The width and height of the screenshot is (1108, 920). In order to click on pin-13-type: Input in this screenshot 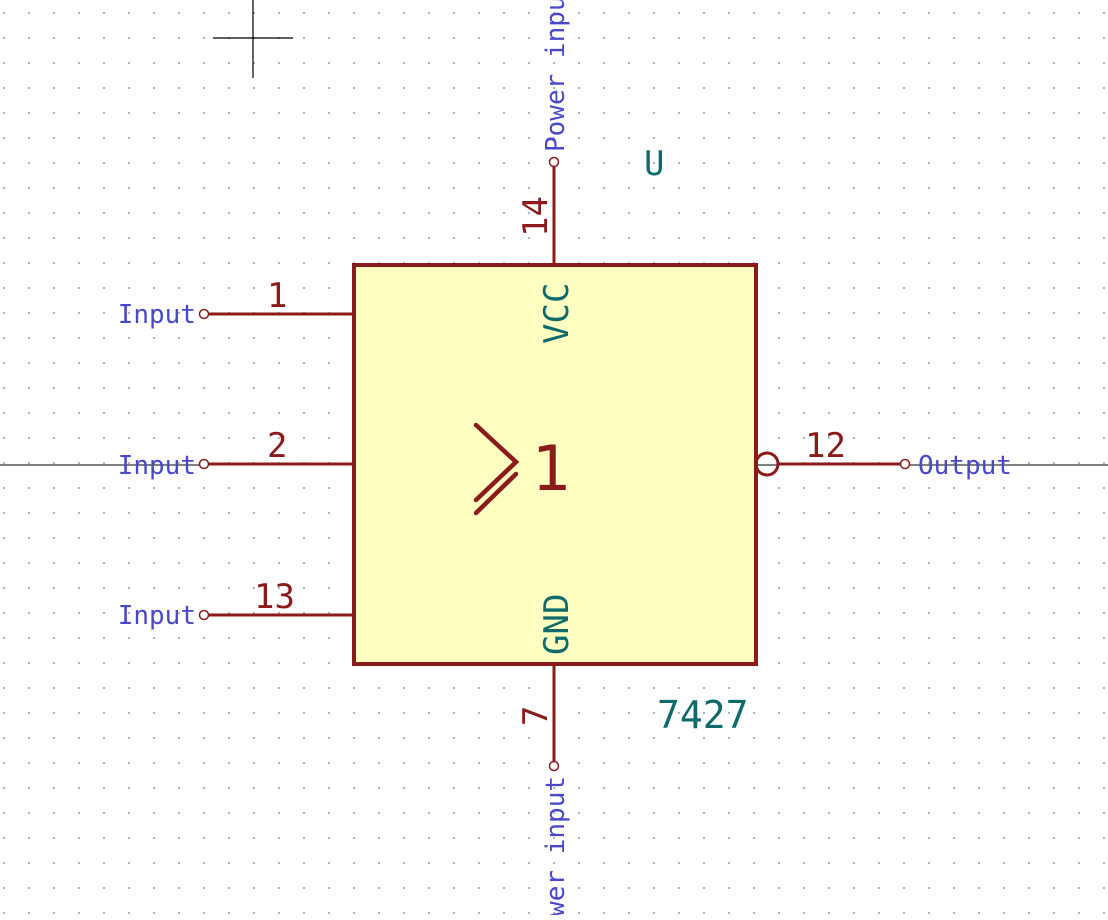, I will do `click(157, 616)`.